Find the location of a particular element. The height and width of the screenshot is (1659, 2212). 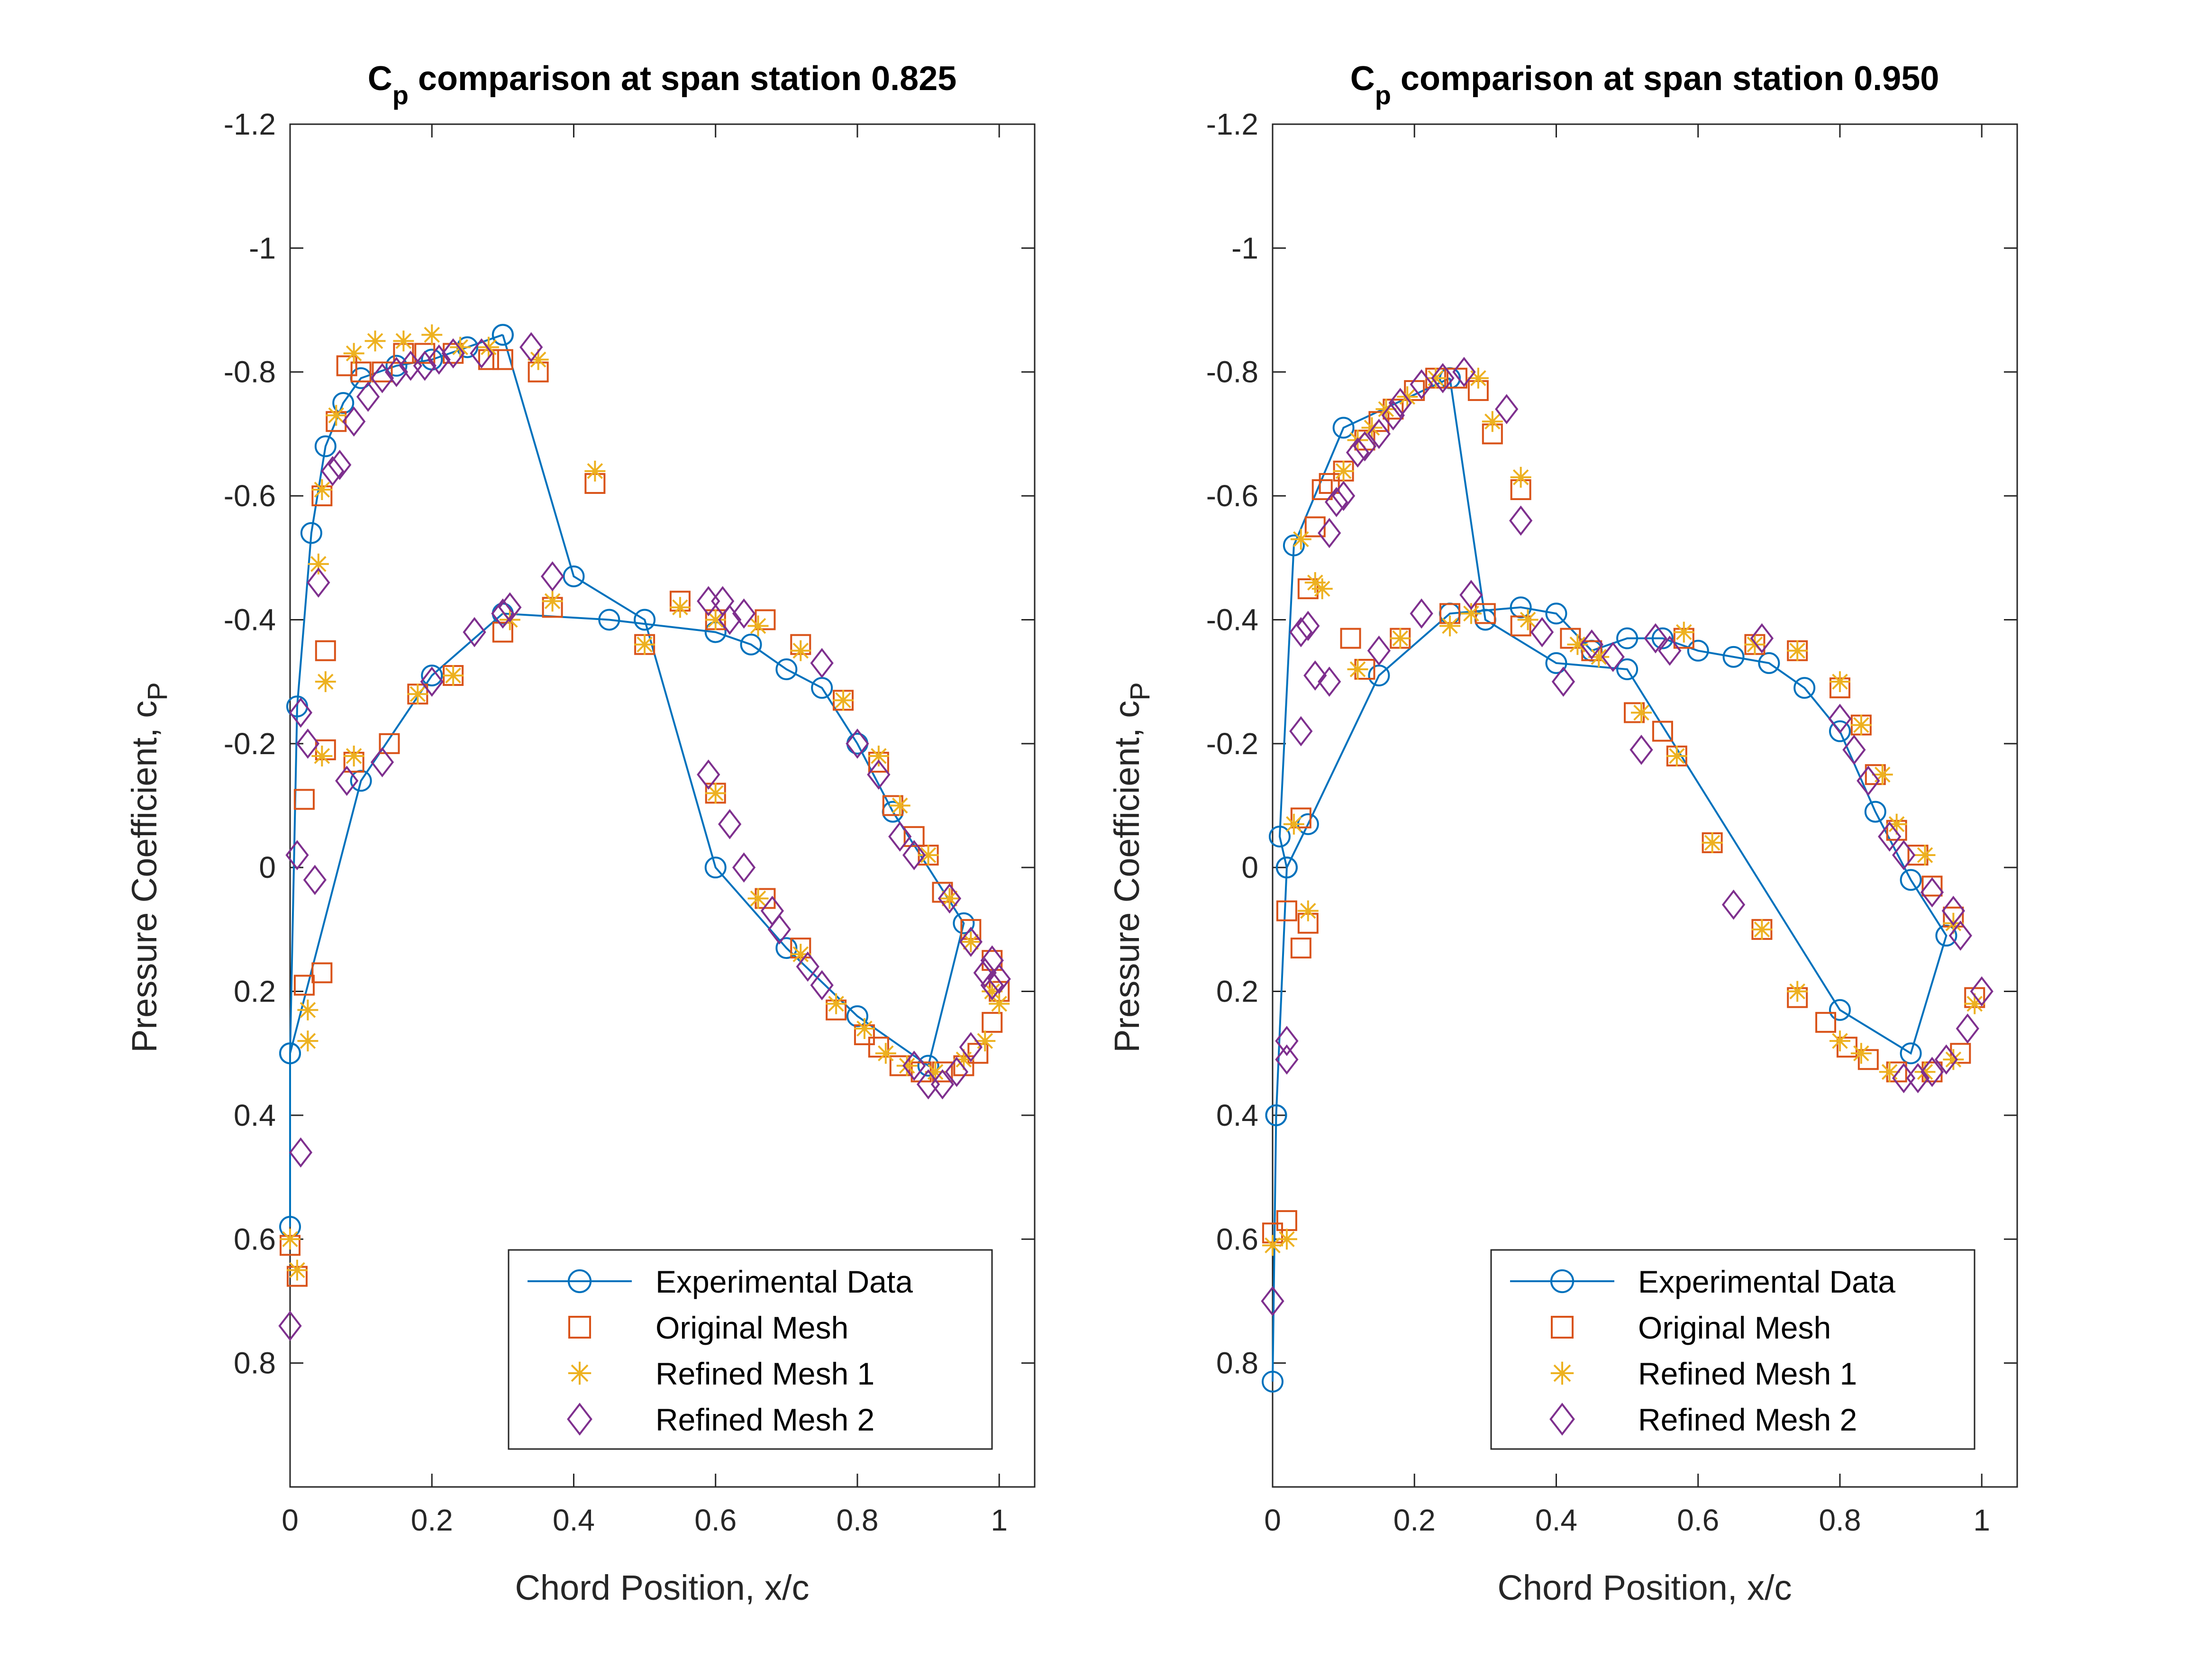

legend-marker is located at coordinates (579, 1281).